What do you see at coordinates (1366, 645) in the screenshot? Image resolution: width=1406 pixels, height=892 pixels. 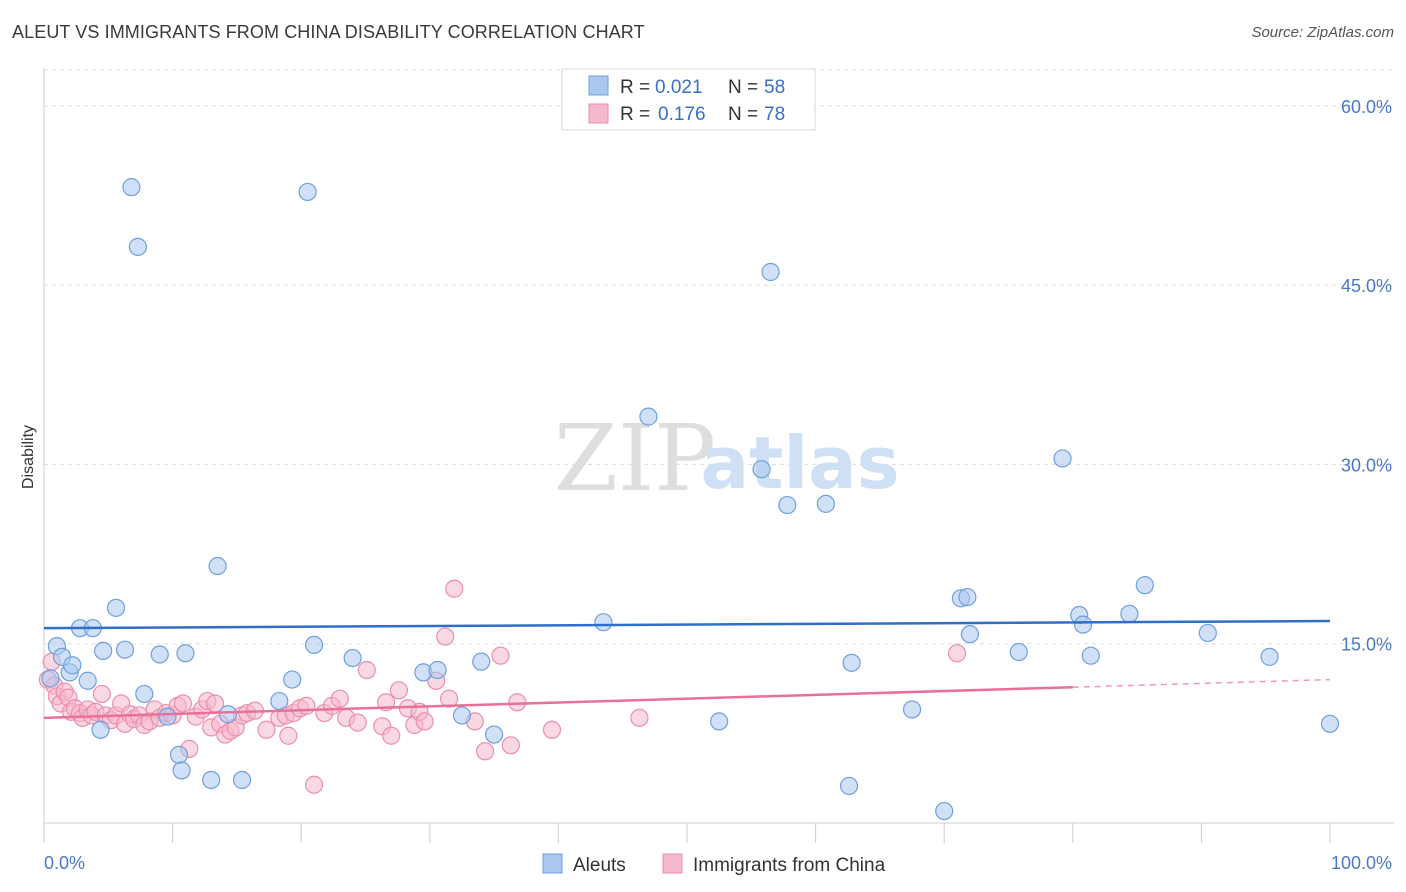 I see `y-tick-label: 15.0%` at bounding box center [1366, 645].